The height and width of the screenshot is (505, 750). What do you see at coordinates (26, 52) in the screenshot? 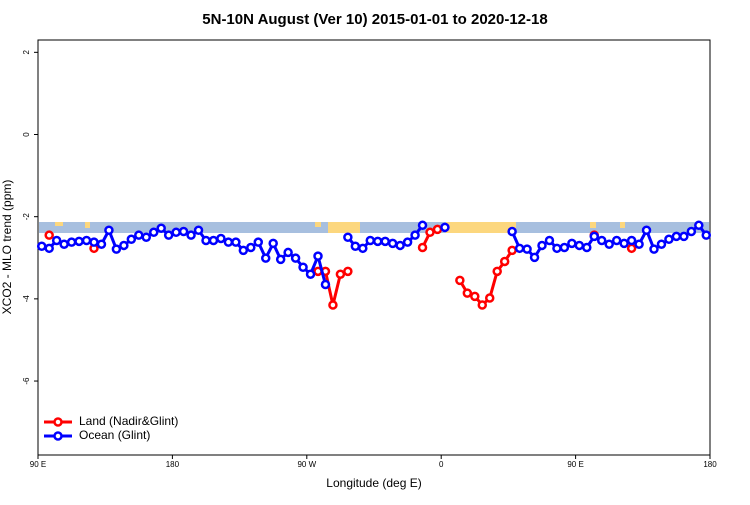
I see `y-tick-label: 2` at bounding box center [26, 52].